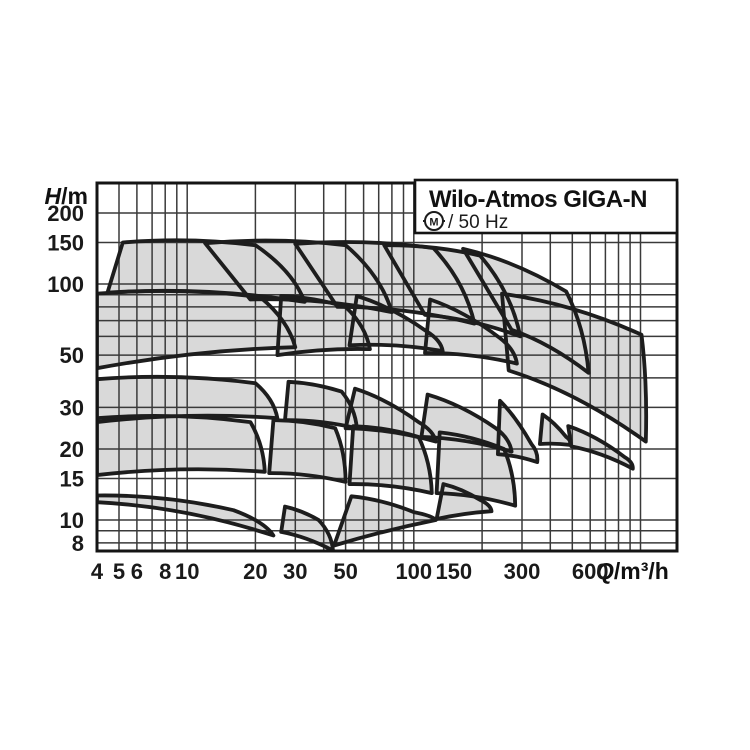 This screenshot has height=750, width=750. What do you see at coordinates (72, 479) in the screenshot?
I see `y-tick-label-15: 15` at bounding box center [72, 479].